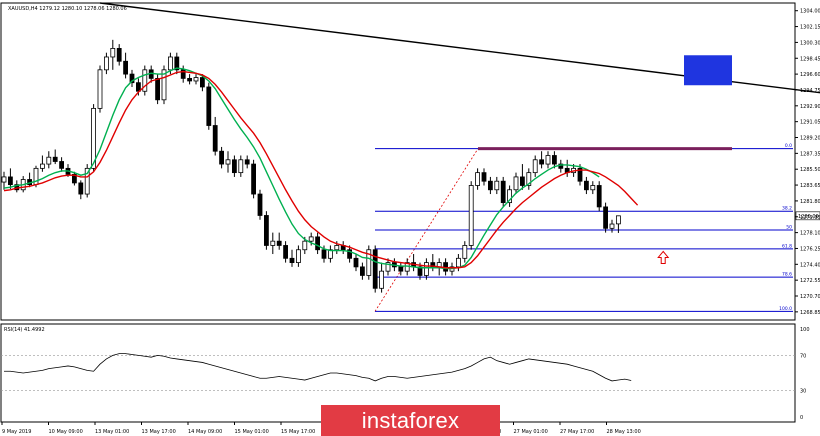  Describe the element at coordinates (789, 228) in the screenshot. I see `fib-level-label: 50` at that location.